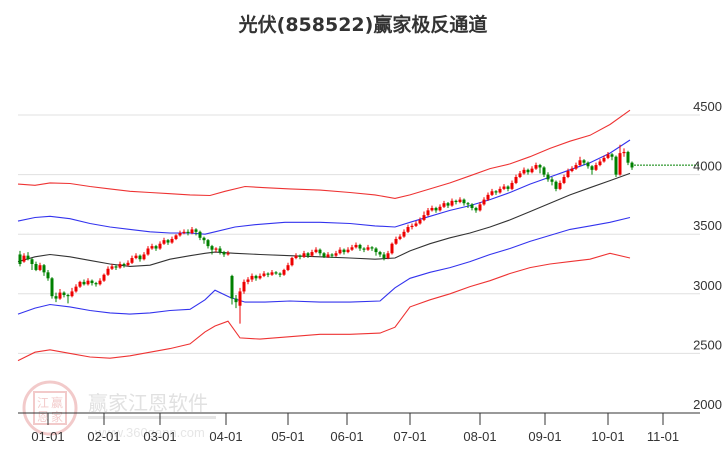  I want to click on x-tick-label: 11-01, so click(663, 436).